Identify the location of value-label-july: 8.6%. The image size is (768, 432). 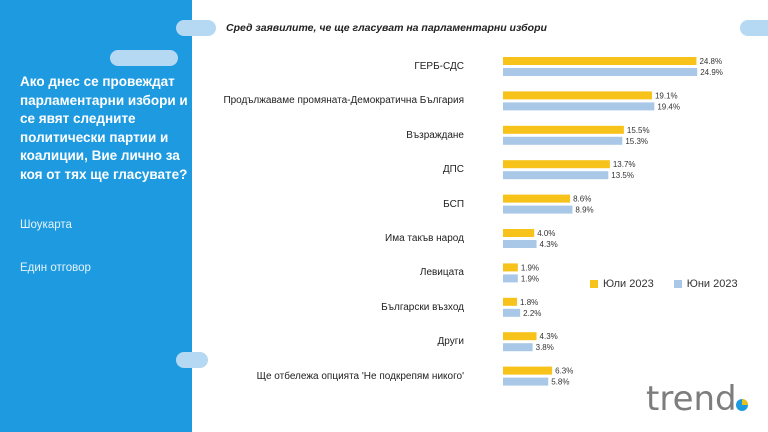
(582, 199).